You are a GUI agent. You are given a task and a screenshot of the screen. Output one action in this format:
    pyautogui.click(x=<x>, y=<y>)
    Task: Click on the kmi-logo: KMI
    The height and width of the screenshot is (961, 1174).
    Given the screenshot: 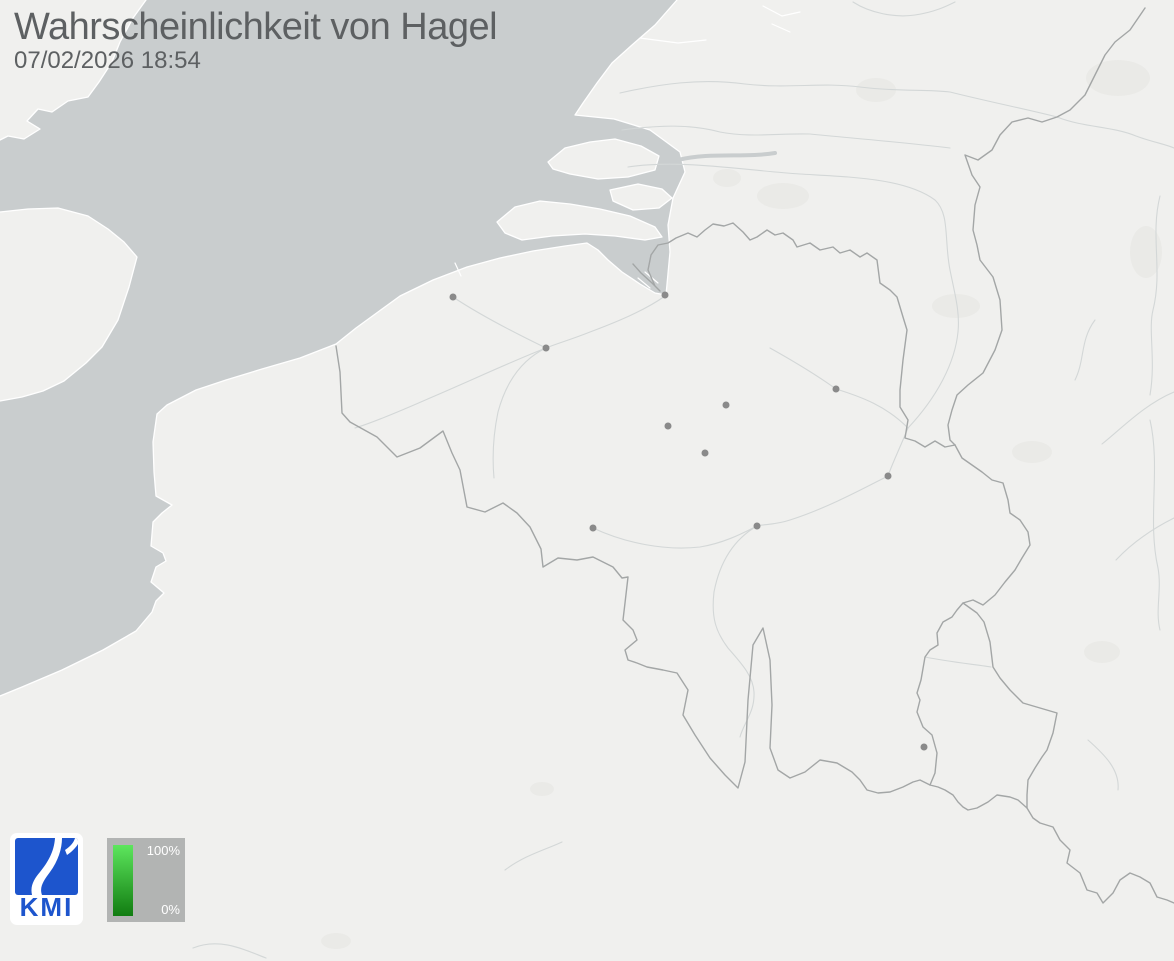 What is the action you would take?
    pyautogui.click(x=46, y=879)
    